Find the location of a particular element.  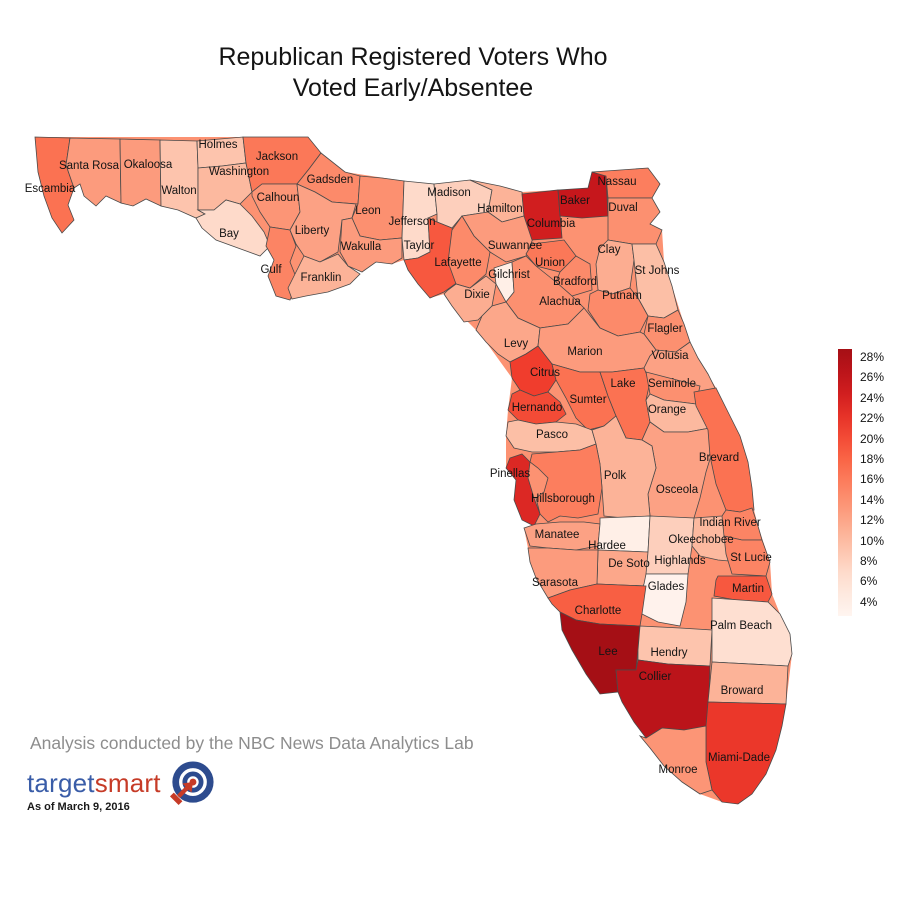

county-label-hendry: Hendry is located at coordinates (668, 653).